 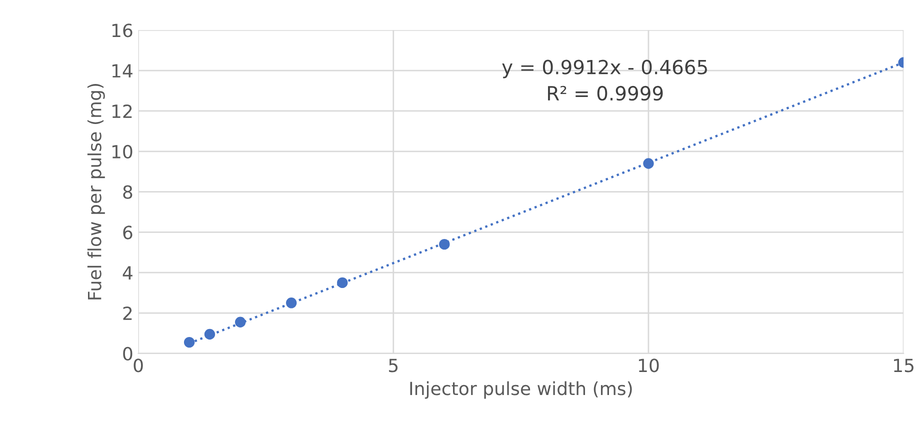 What do you see at coordinates (127, 353) in the screenshot?
I see `y-tick-label: 0` at bounding box center [127, 353].